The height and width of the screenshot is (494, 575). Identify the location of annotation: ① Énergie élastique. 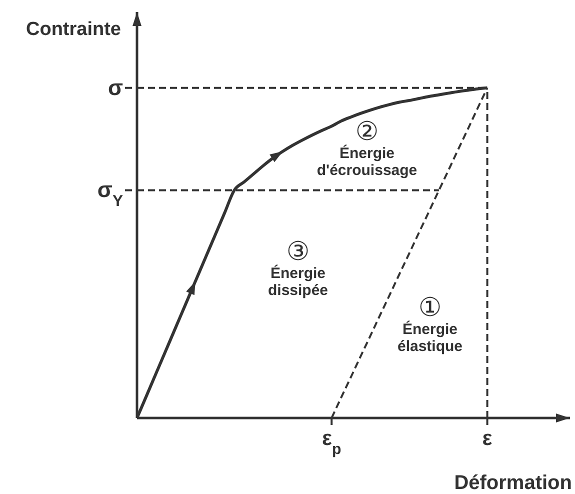
(430, 323).